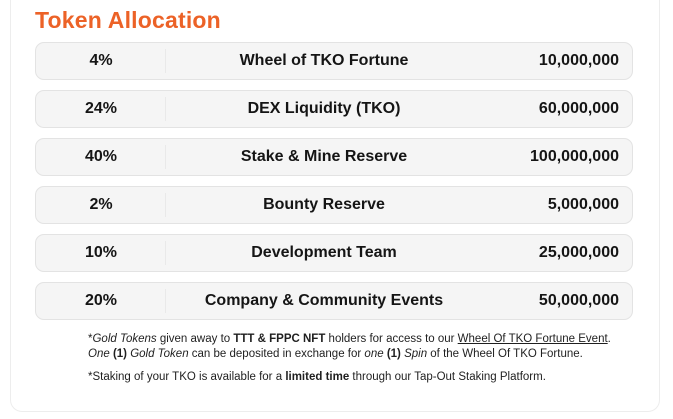 This screenshot has width=673, height=419. I want to click on footnote-text: through our Tap-Out Staking Platform., so click(447, 377).